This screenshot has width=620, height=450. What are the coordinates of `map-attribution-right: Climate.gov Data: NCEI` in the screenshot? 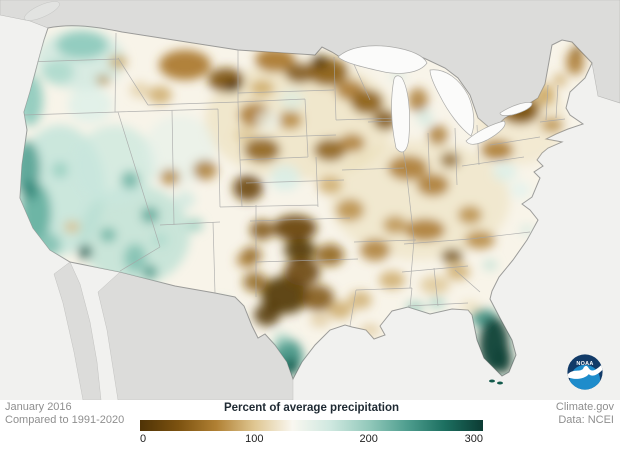 It's located at (585, 414).